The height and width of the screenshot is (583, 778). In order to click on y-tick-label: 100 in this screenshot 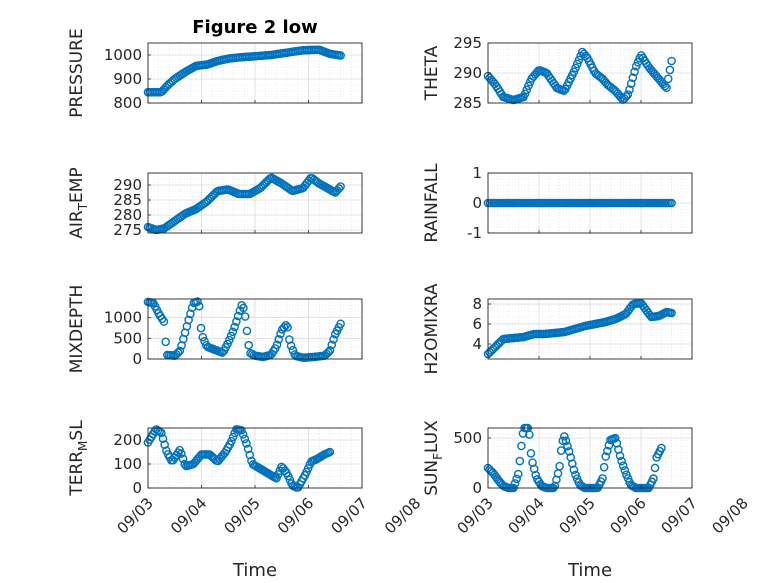, I will do `click(127, 464)`.